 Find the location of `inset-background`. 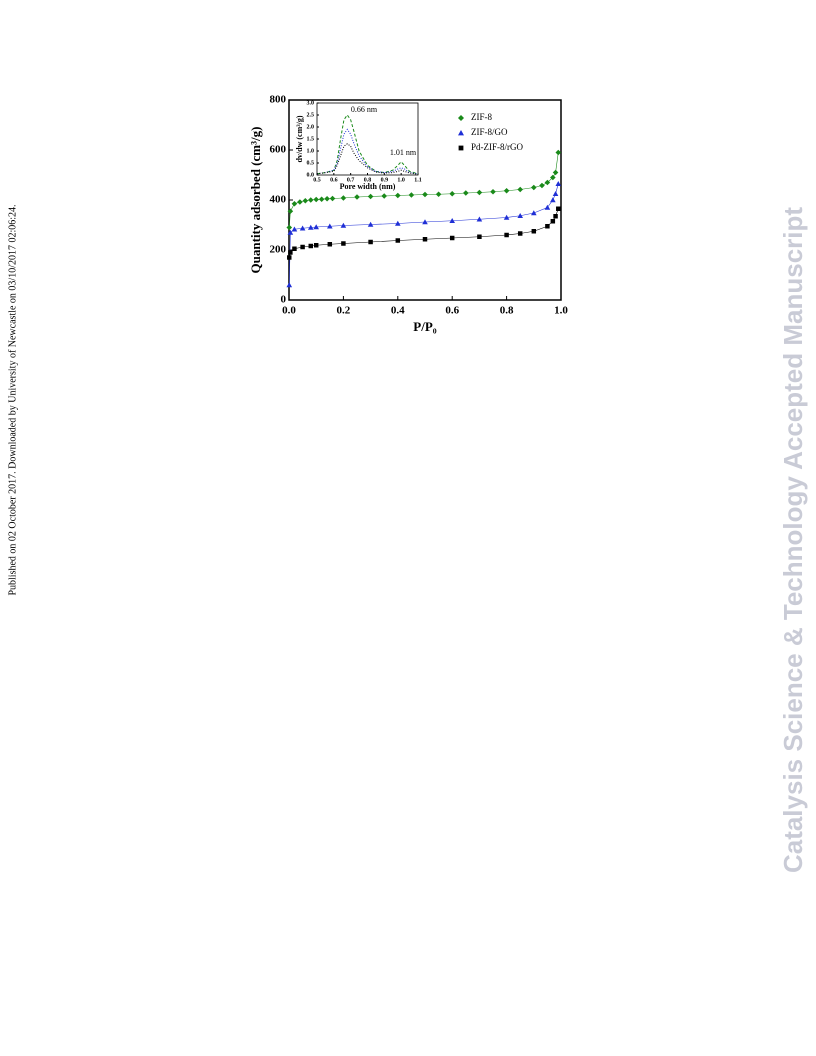

inset-background is located at coordinates (367, 139).